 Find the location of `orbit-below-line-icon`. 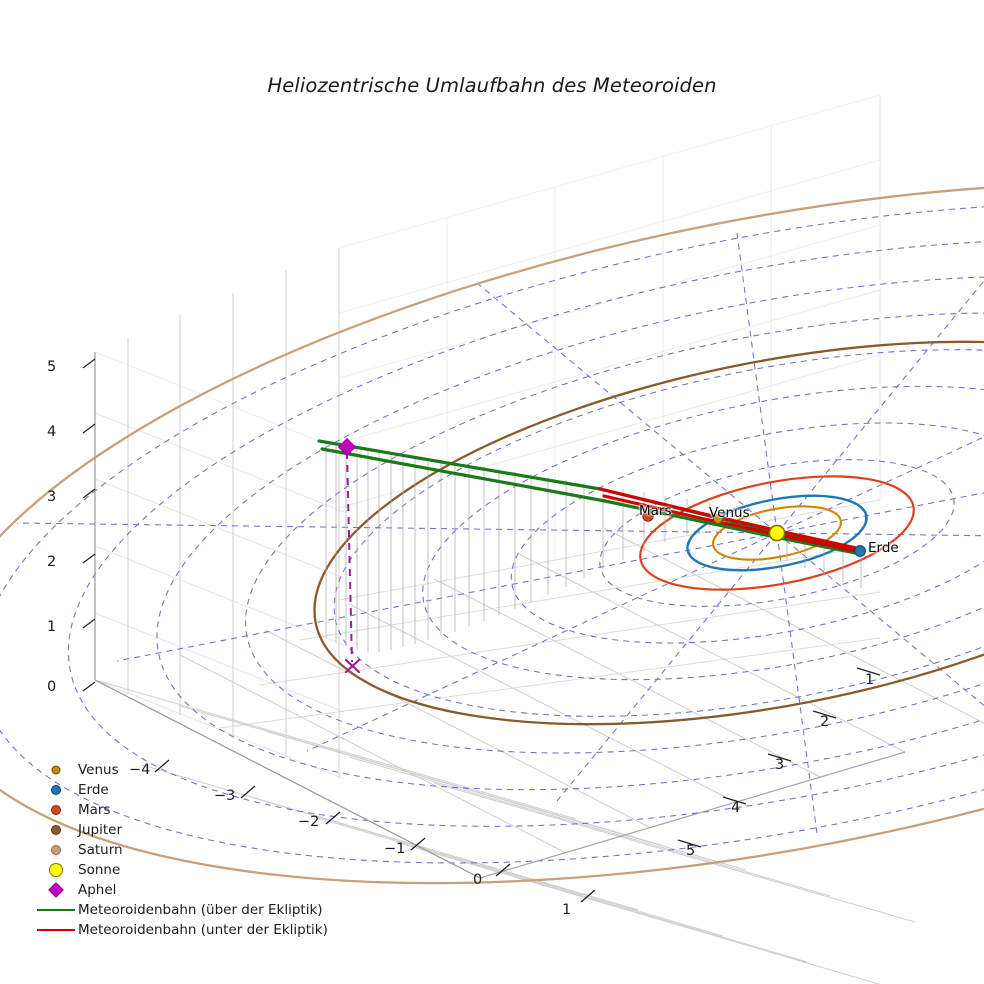

orbit-below-line-icon is located at coordinates (56, 930).